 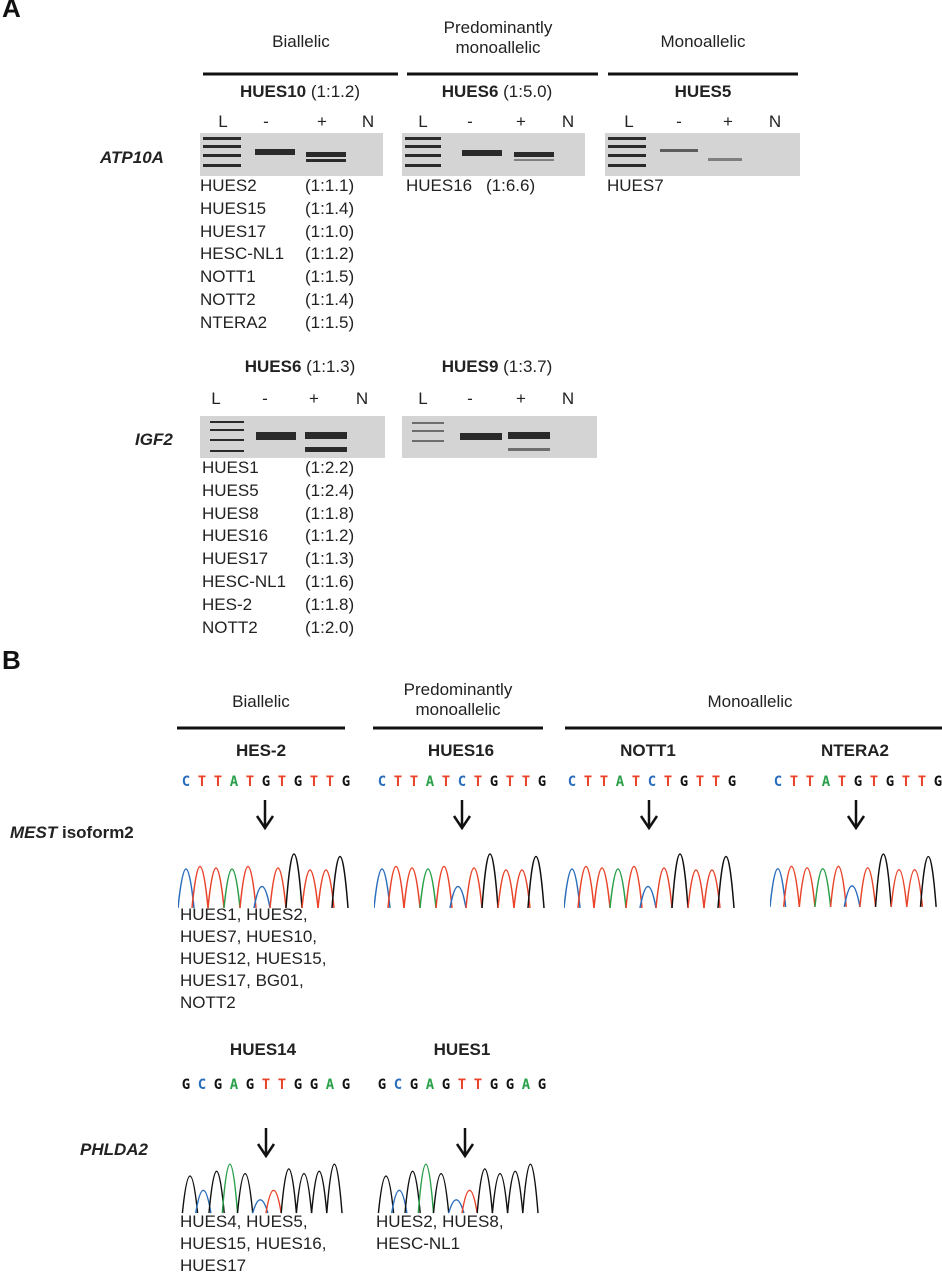 I want to click on sample-title: HUES6 (1:5.0), so click(x=497, y=92).